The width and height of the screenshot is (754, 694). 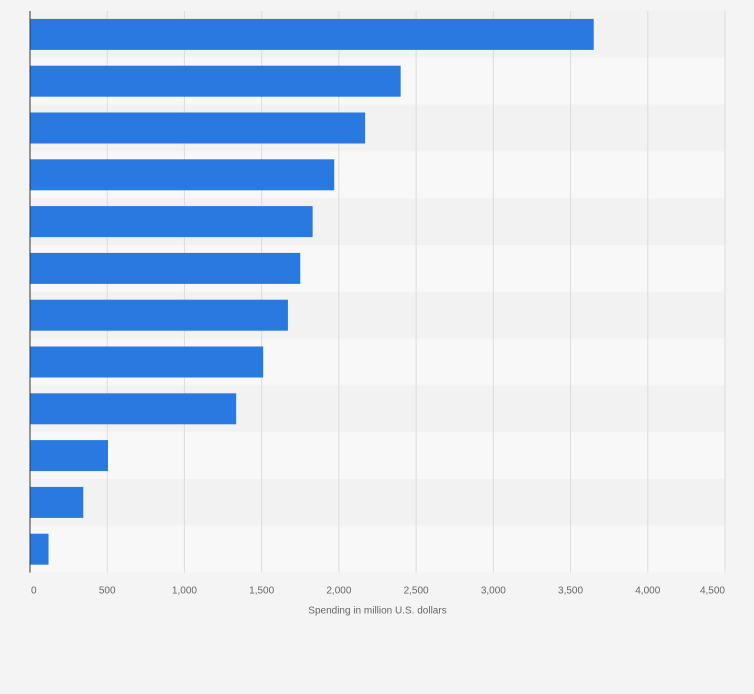 What do you see at coordinates (338, 591) in the screenshot?
I see `x-tick-label: 2,000` at bounding box center [338, 591].